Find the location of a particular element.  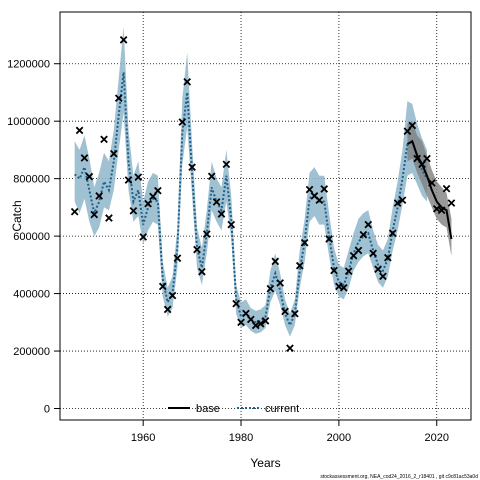

legend-base-label: base is located at coordinates (208, 409).